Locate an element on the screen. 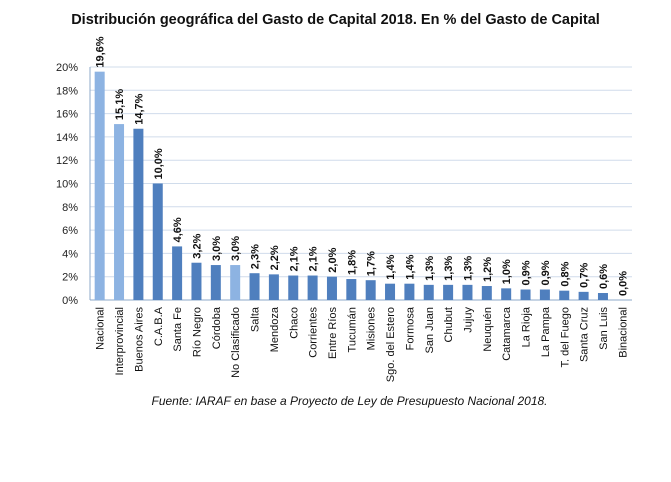 The image size is (671, 482). x-tick-label: Binacional is located at coordinates (623, 332).